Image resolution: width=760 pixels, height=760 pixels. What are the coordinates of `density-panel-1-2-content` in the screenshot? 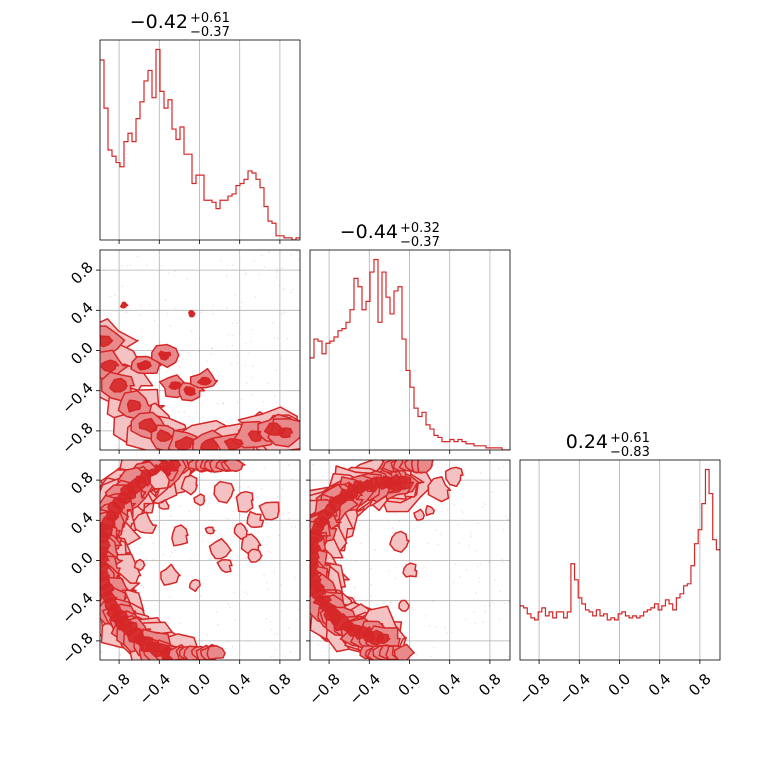 It's located at (200, 350).